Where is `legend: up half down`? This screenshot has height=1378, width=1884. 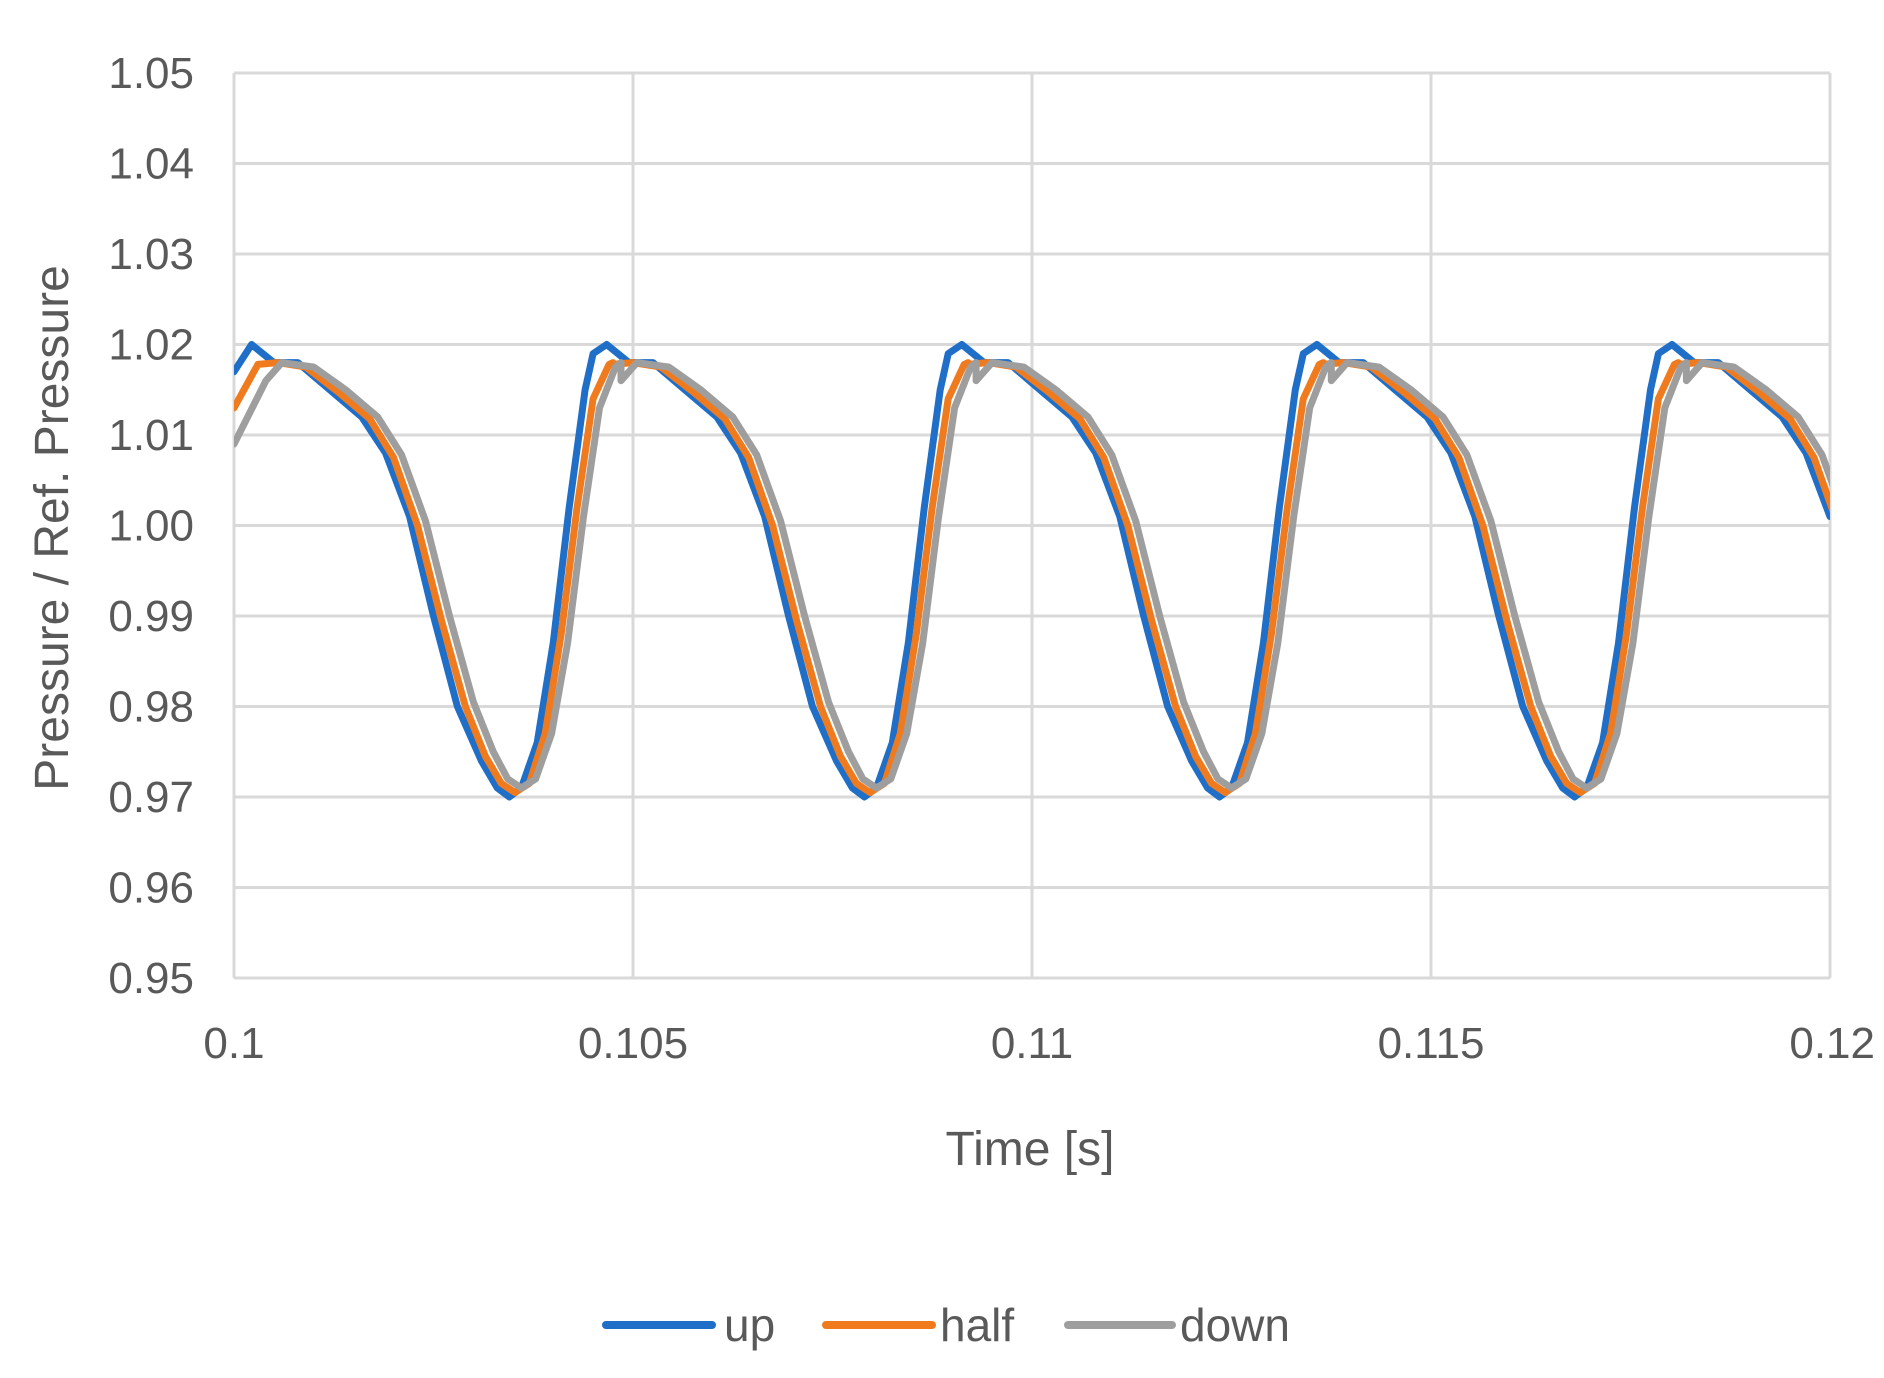 legend: up half down is located at coordinates (946, 1325).